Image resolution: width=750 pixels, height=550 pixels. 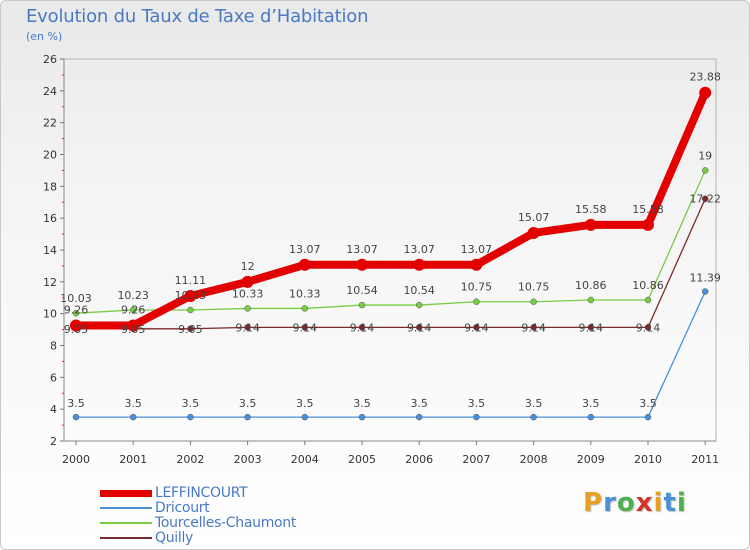 I want to click on data-label-dricourt: 11.39, so click(x=705, y=278).